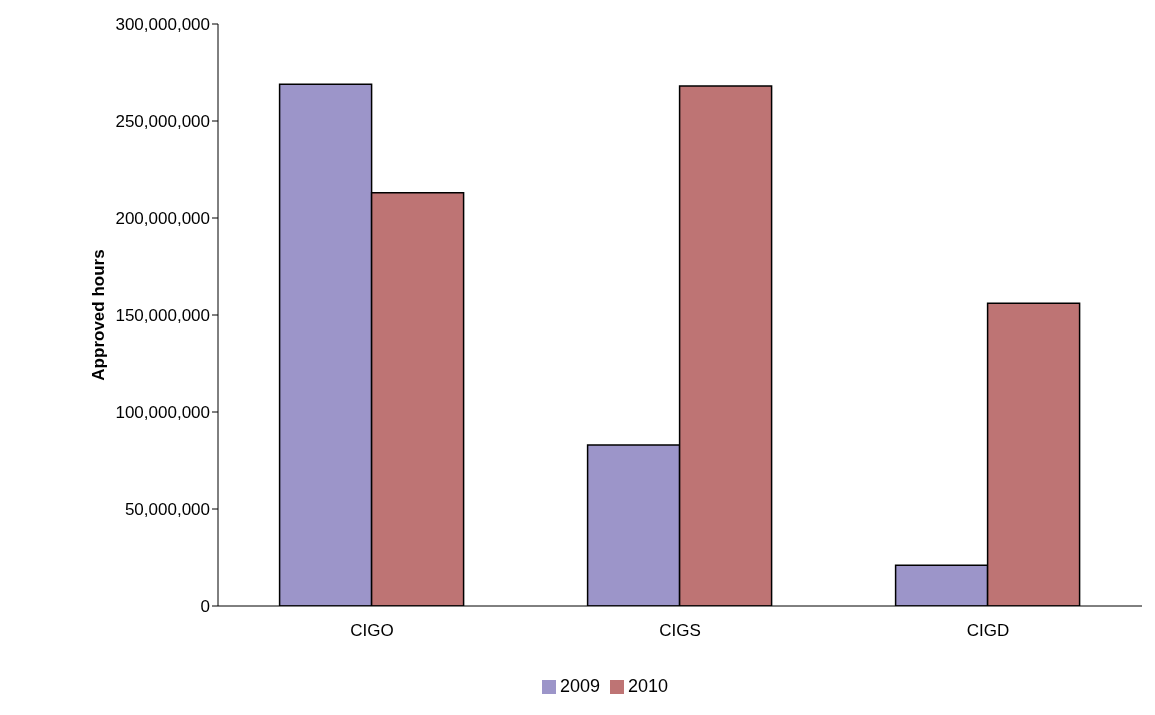  I want to click on y-tick-label: 150,000,000, so click(162, 316).